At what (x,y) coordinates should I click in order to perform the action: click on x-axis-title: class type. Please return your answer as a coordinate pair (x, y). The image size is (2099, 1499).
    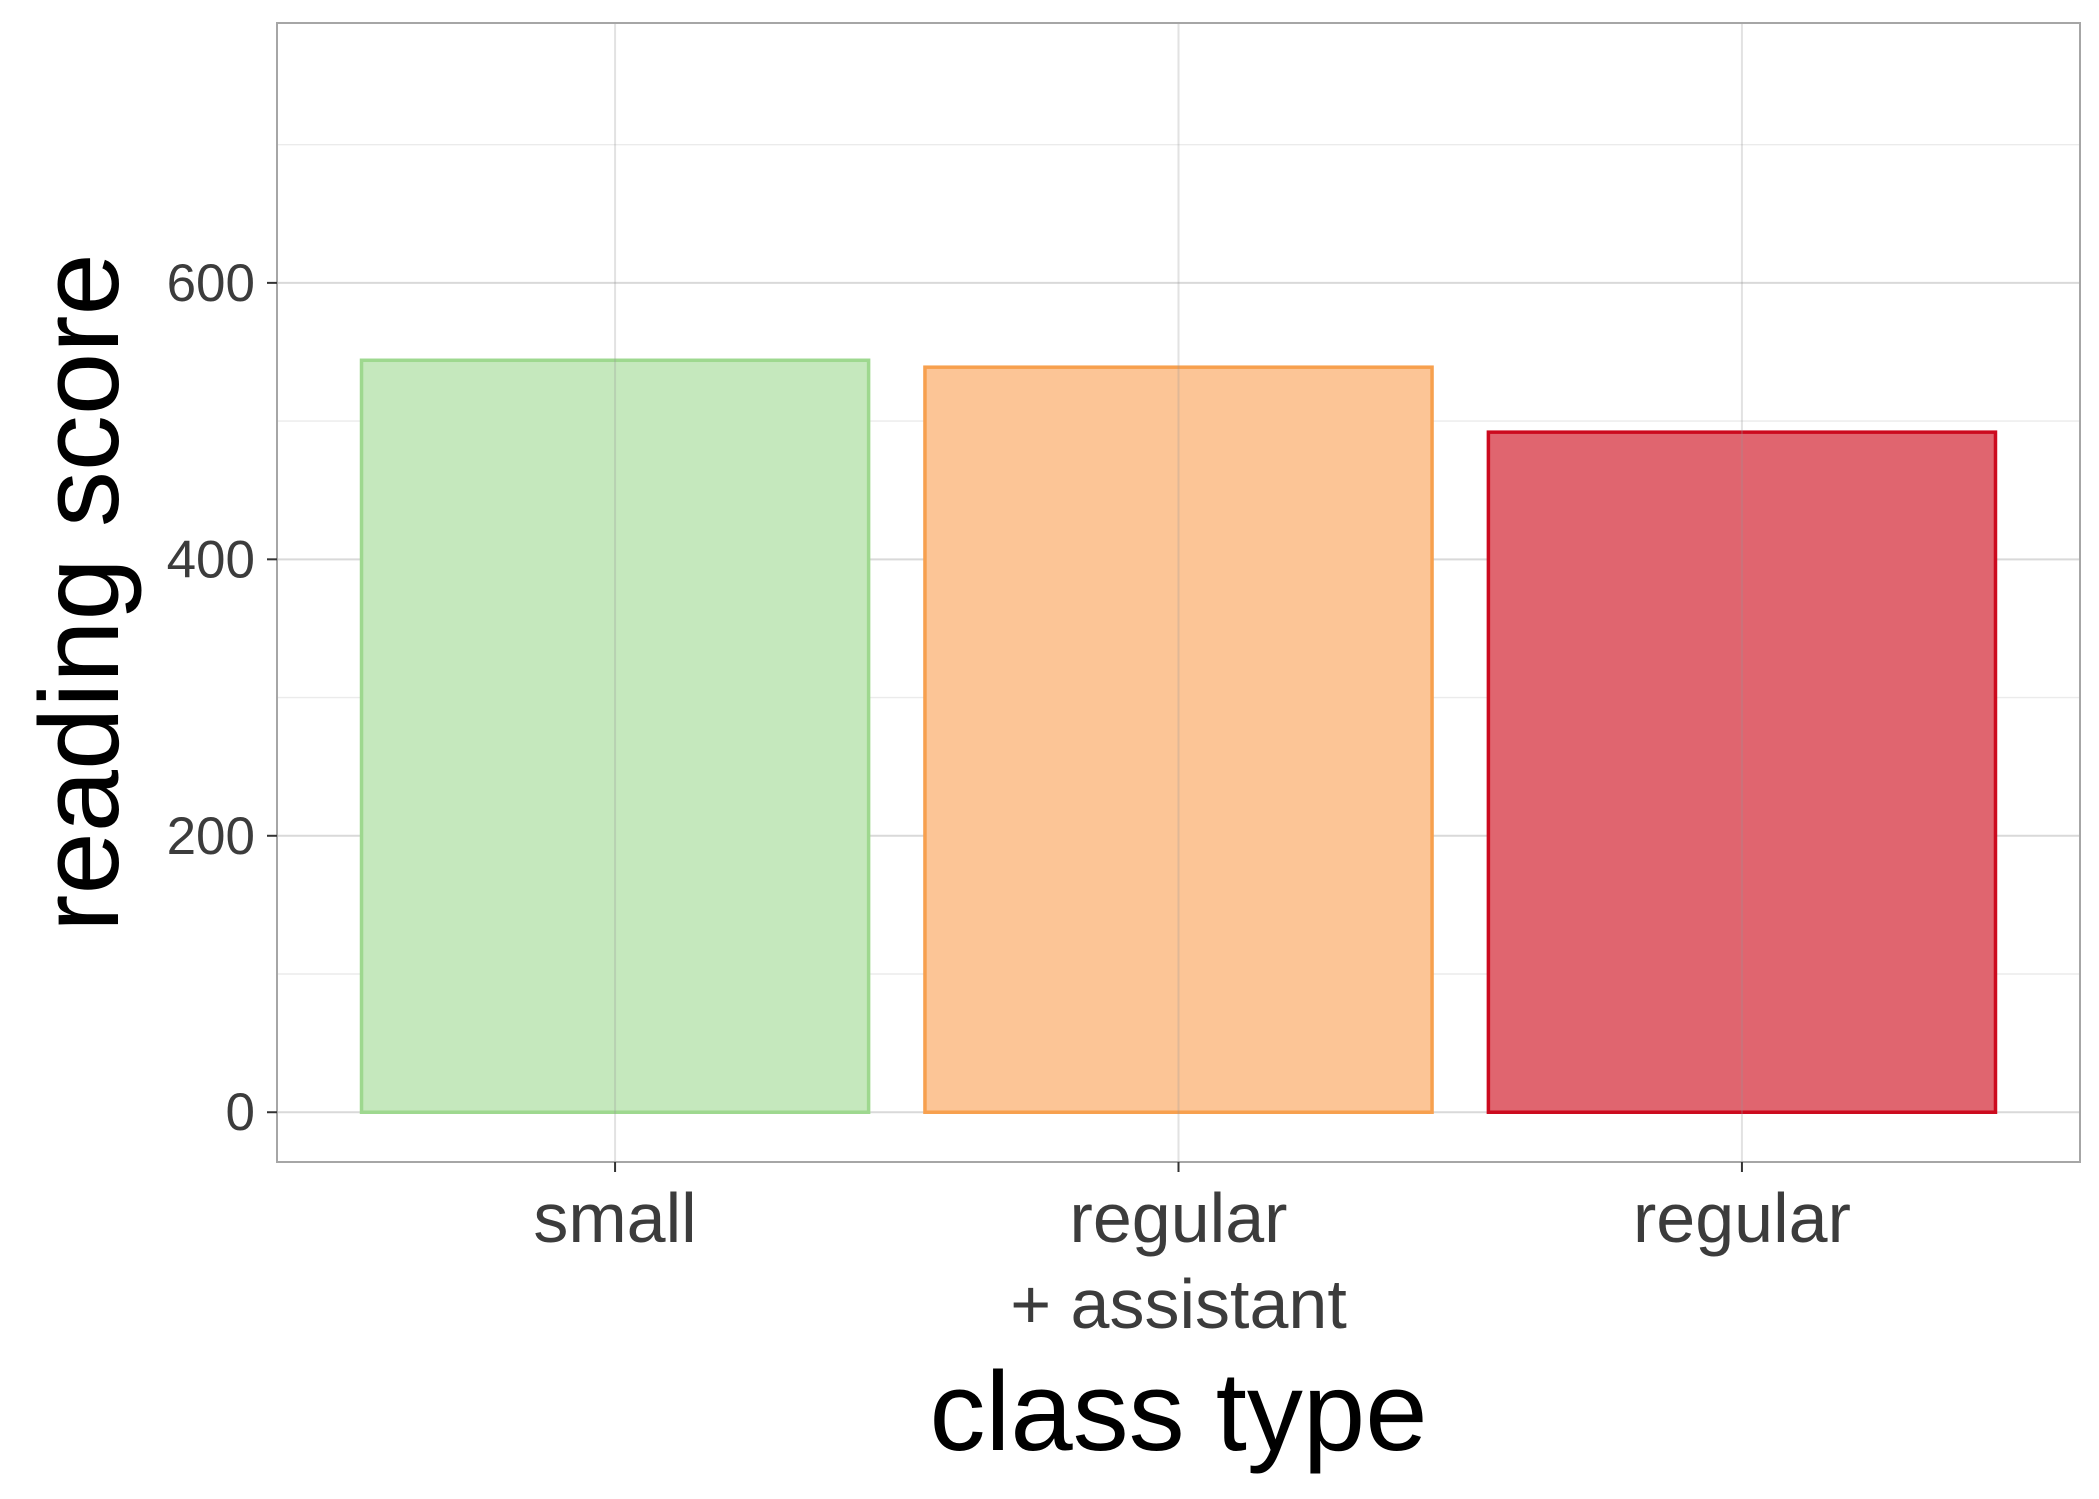
    Looking at the image, I should click on (1179, 1411).